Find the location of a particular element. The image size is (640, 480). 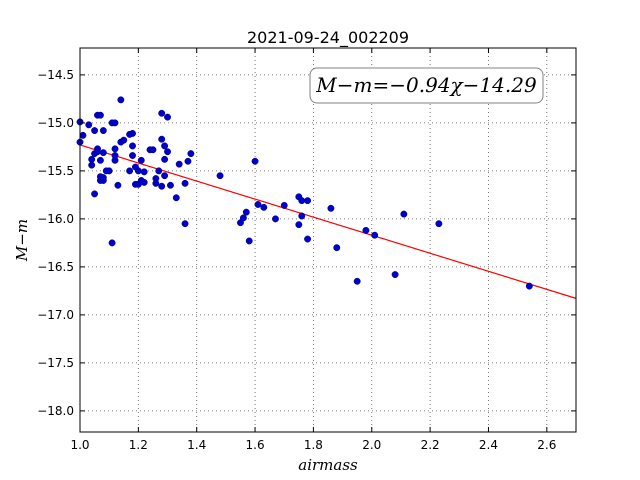

y-tick-label: −16.0 is located at coordinates (55, 219).